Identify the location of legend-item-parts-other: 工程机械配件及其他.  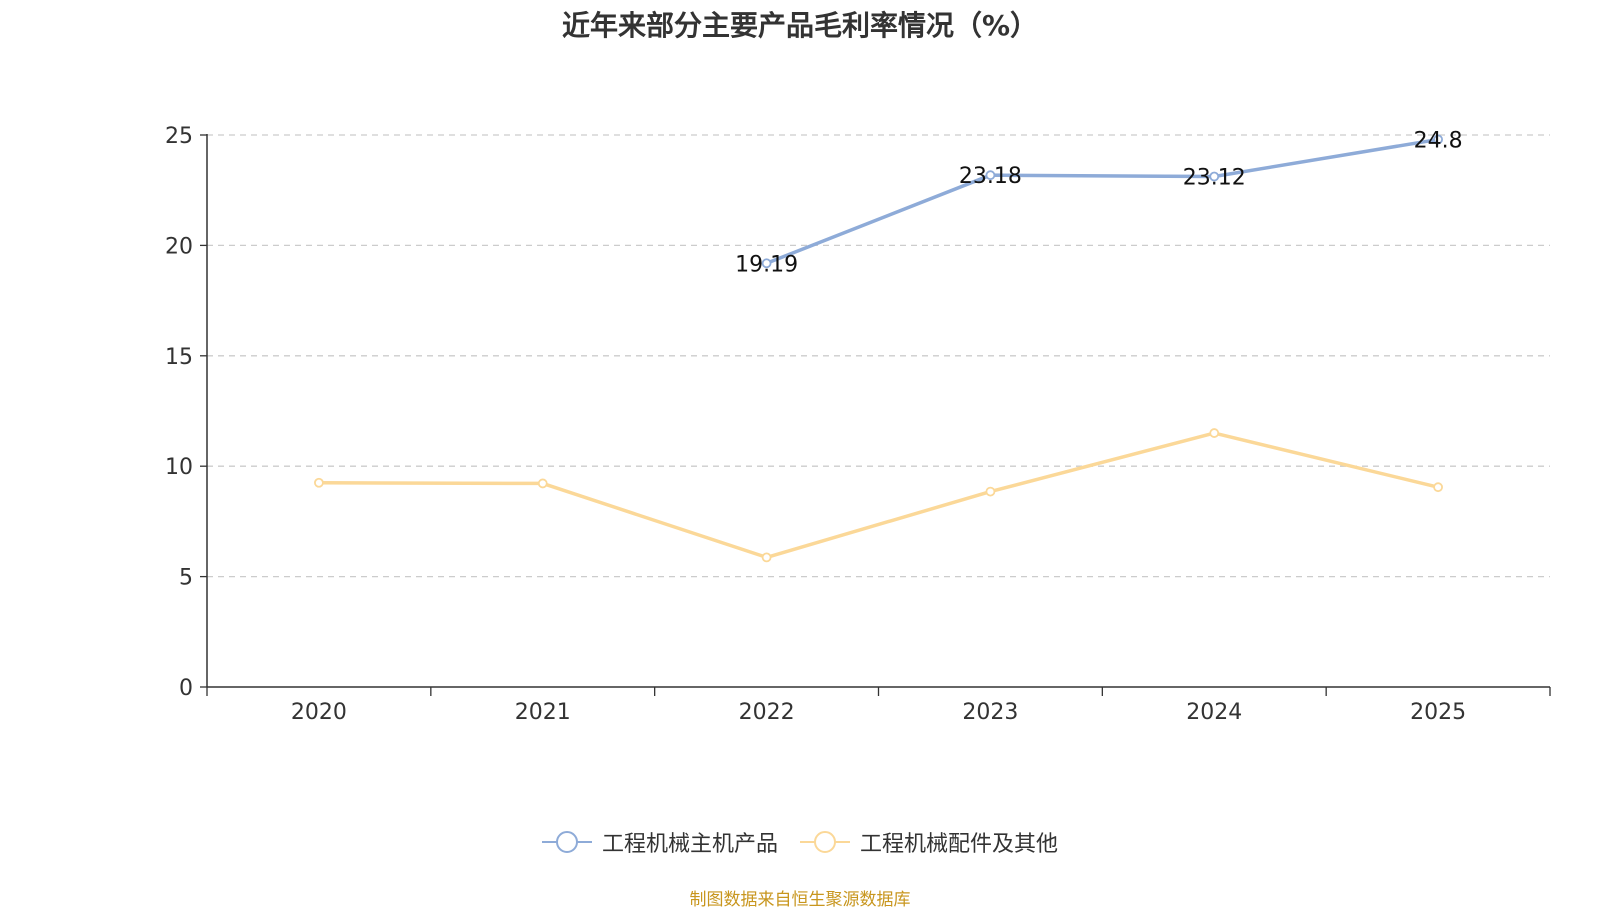
(929, 842).